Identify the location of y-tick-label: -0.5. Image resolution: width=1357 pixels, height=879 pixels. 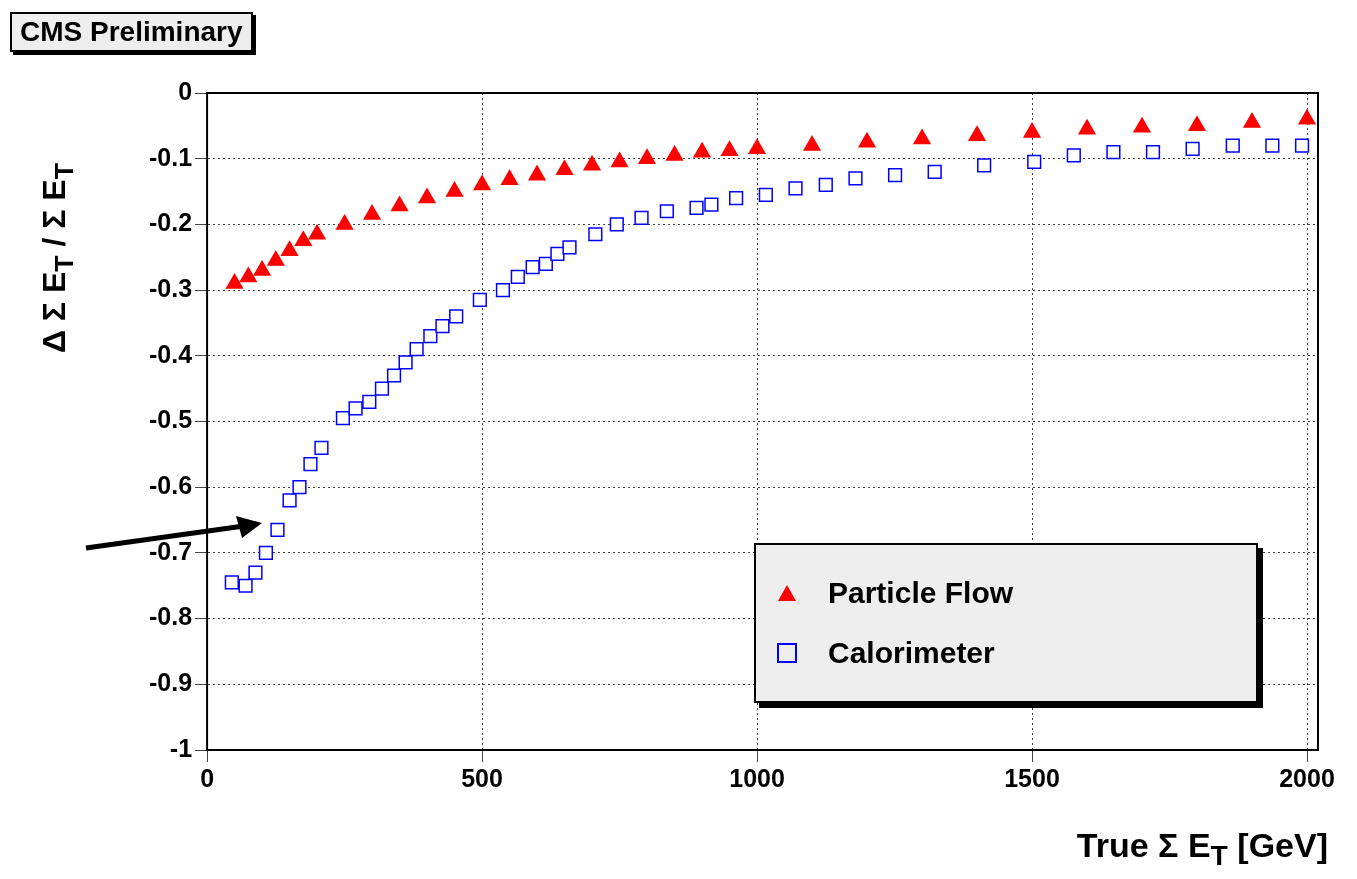
(170, 419).